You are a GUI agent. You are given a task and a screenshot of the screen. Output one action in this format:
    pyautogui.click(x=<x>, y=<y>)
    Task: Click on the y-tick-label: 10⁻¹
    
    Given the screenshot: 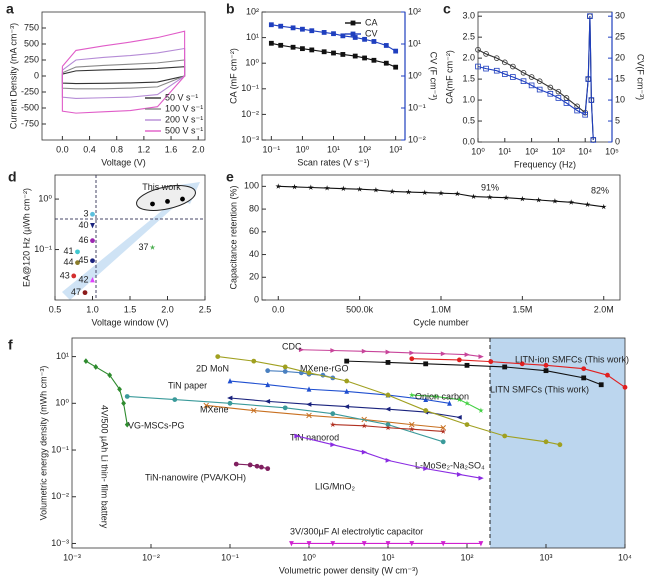 What is the action you would take?
    pyautogui.click(x=60, y=449)
    